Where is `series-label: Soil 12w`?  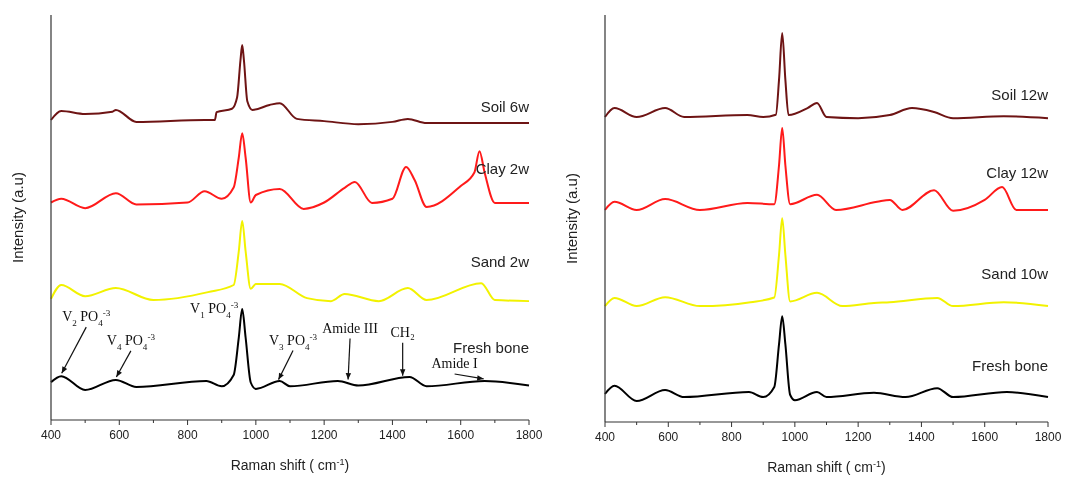 series-label: Soil 12w is located at coordinates (1020, 95).